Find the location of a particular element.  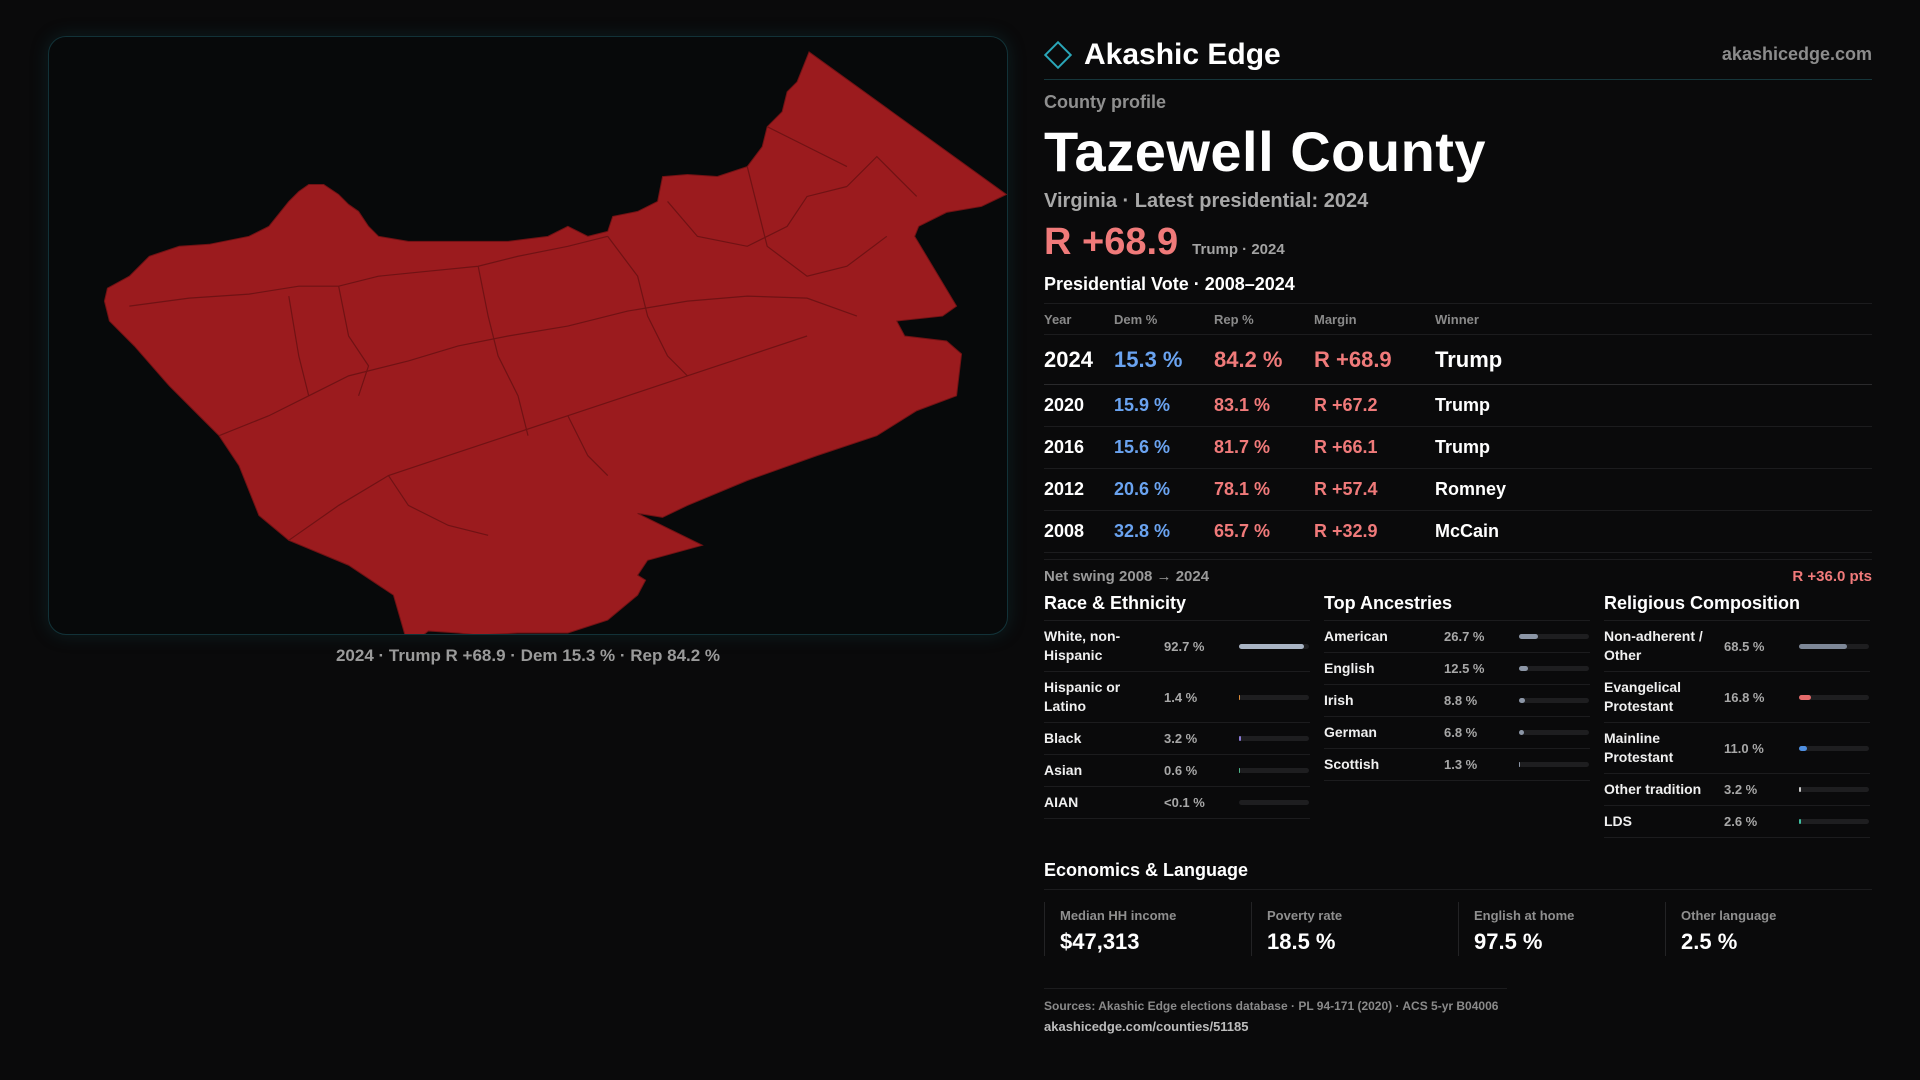

row-rep: 81.7 % is located at coordinates (1264, 447).